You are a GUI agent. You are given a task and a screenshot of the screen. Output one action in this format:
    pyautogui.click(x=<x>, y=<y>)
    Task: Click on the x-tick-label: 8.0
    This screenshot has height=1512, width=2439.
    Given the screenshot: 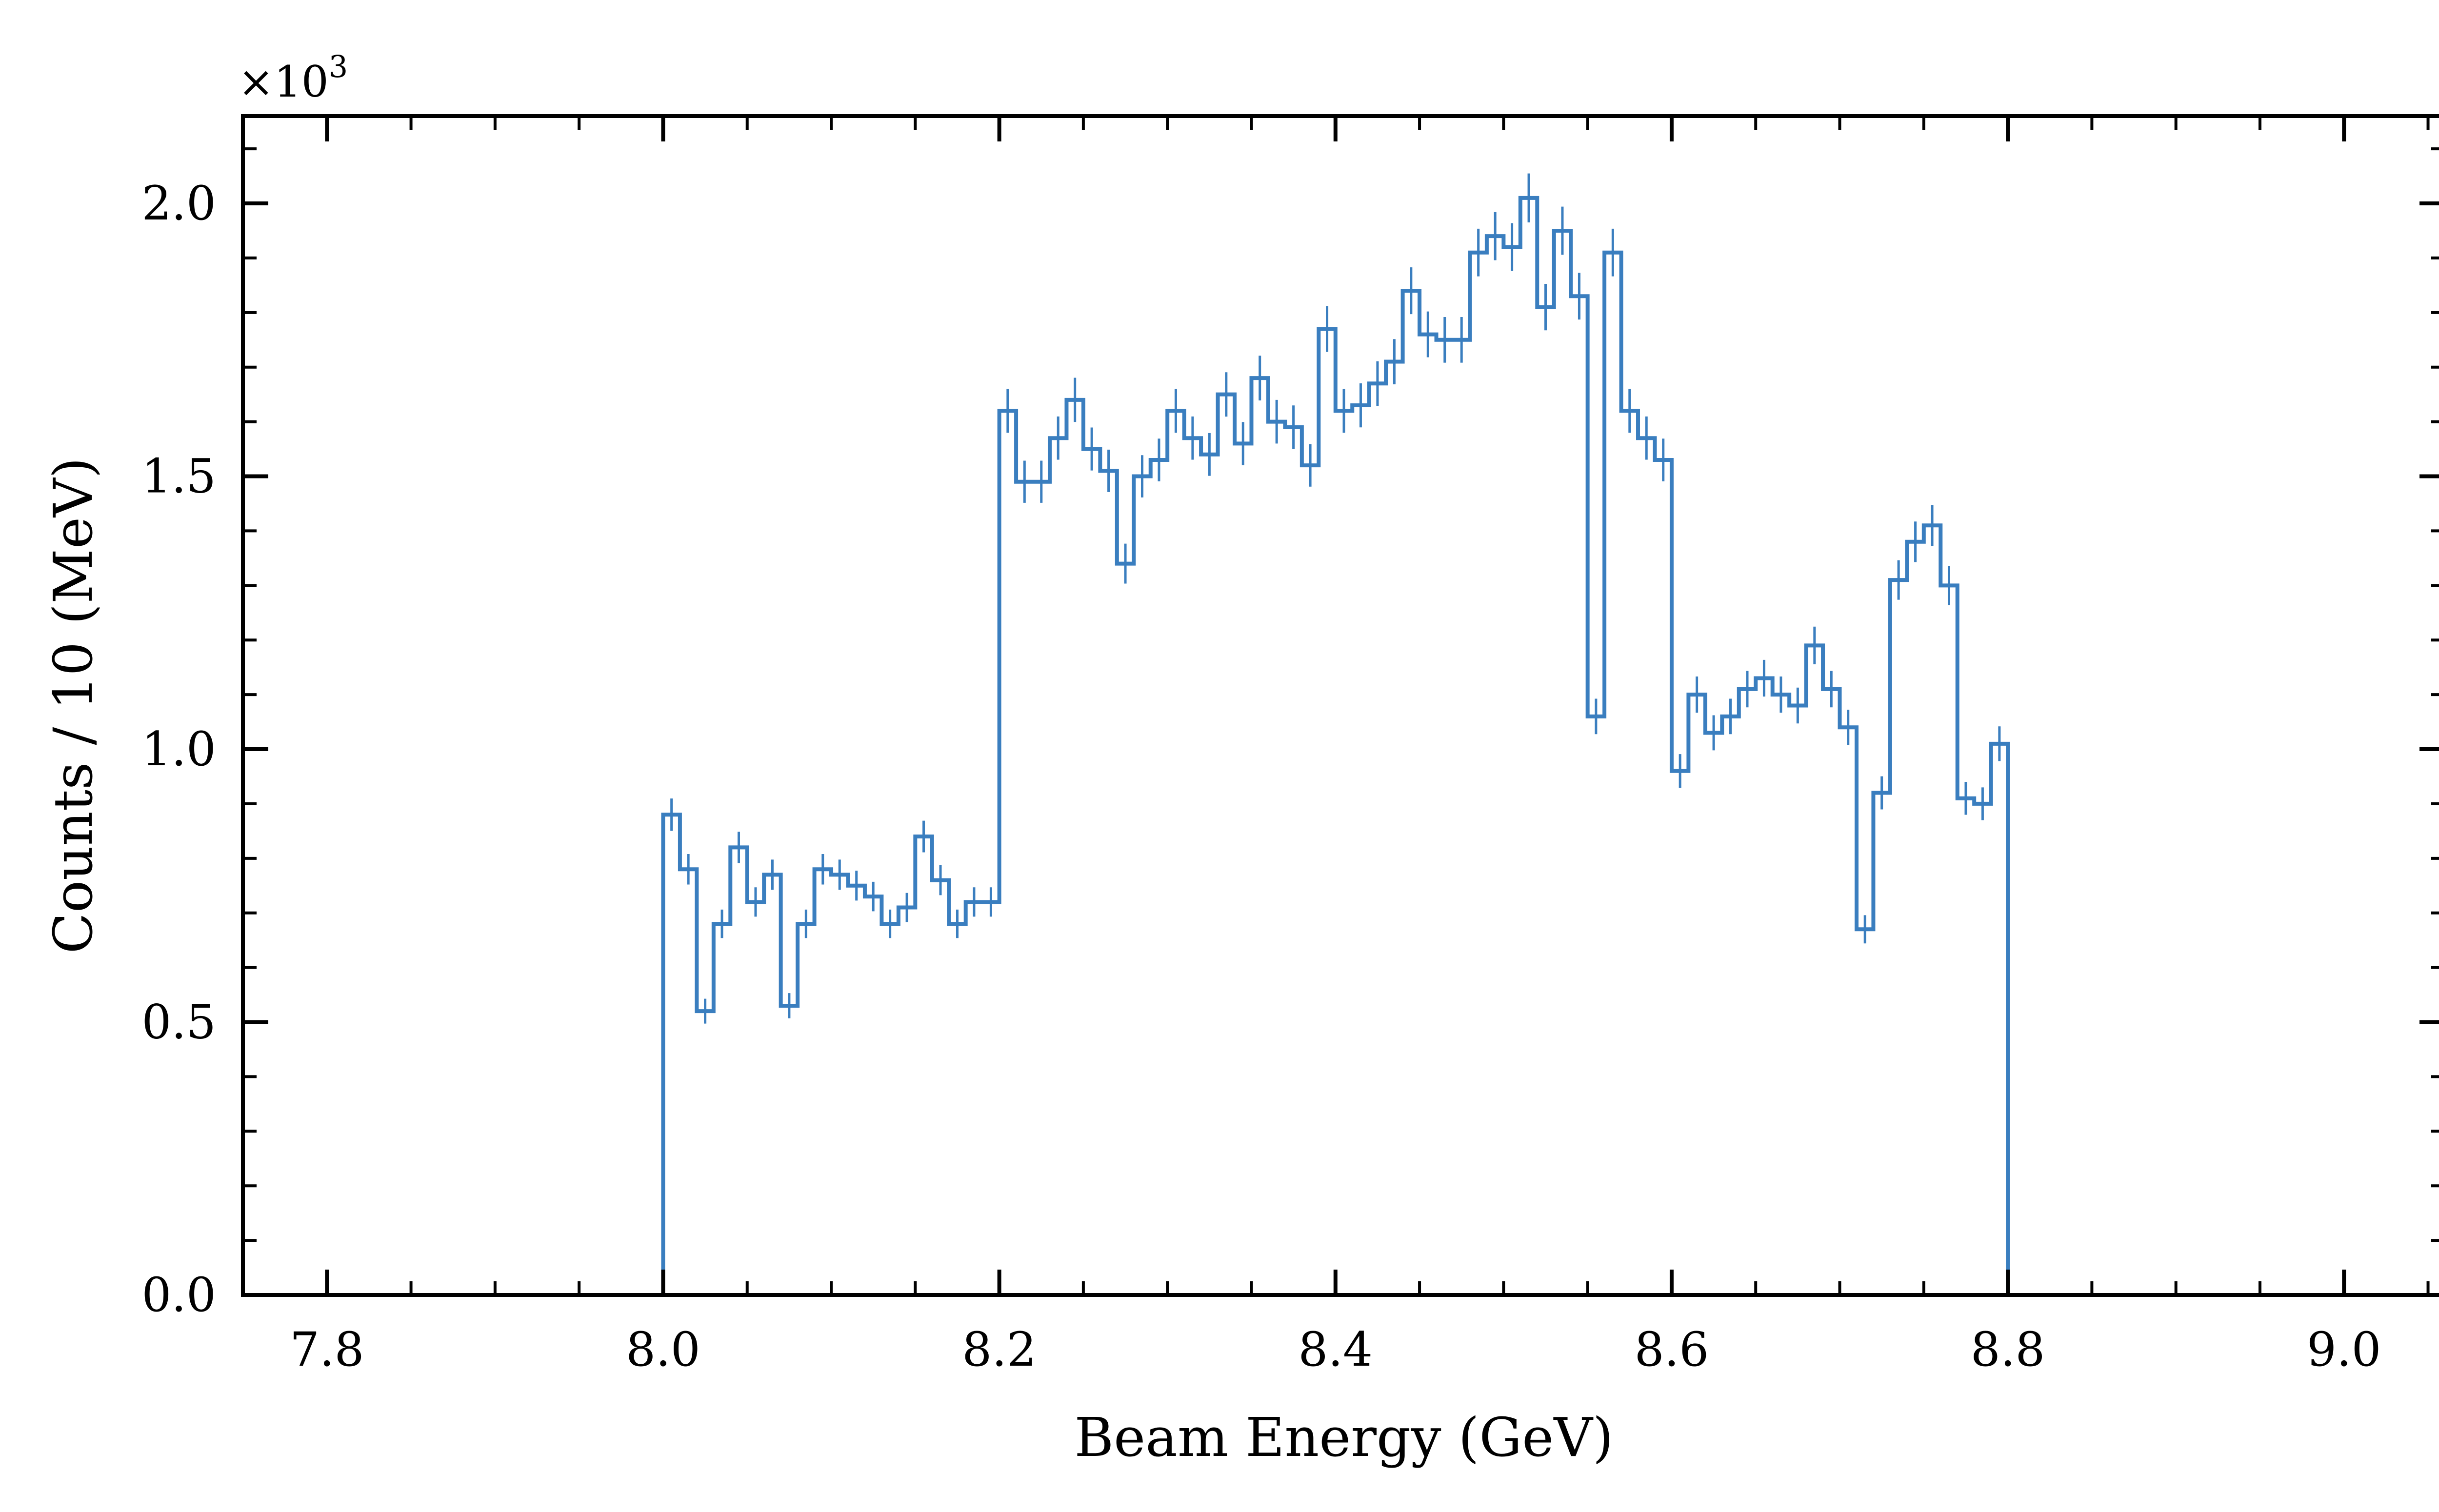 What is the action you would take?
    pyautogui.click(x=663, y=1349)
    